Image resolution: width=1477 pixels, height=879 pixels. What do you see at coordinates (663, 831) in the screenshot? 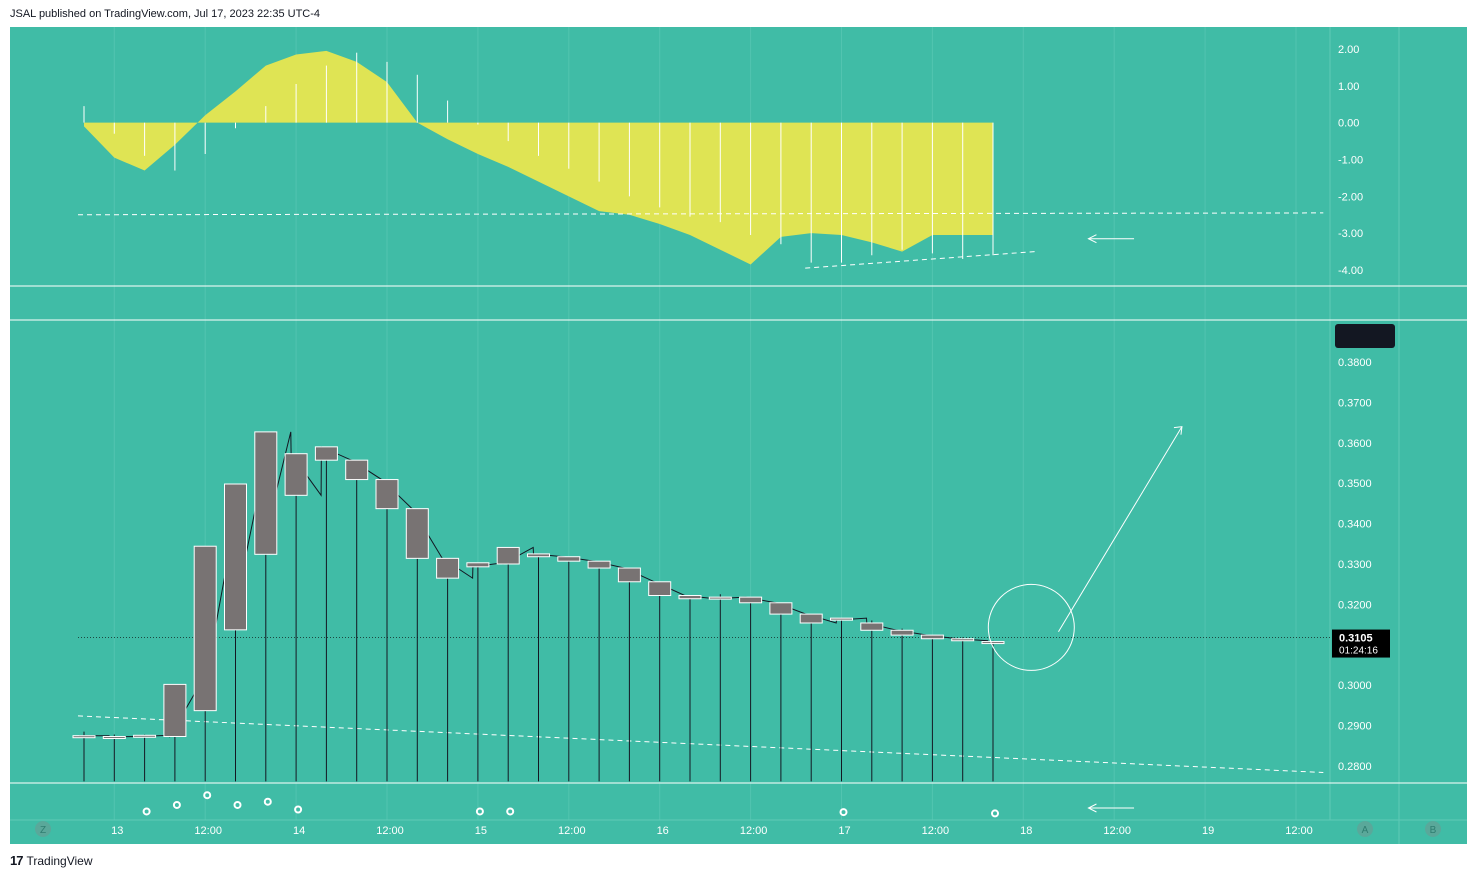
I see `time-tick-label: 16` at bounding box center [663, 831].